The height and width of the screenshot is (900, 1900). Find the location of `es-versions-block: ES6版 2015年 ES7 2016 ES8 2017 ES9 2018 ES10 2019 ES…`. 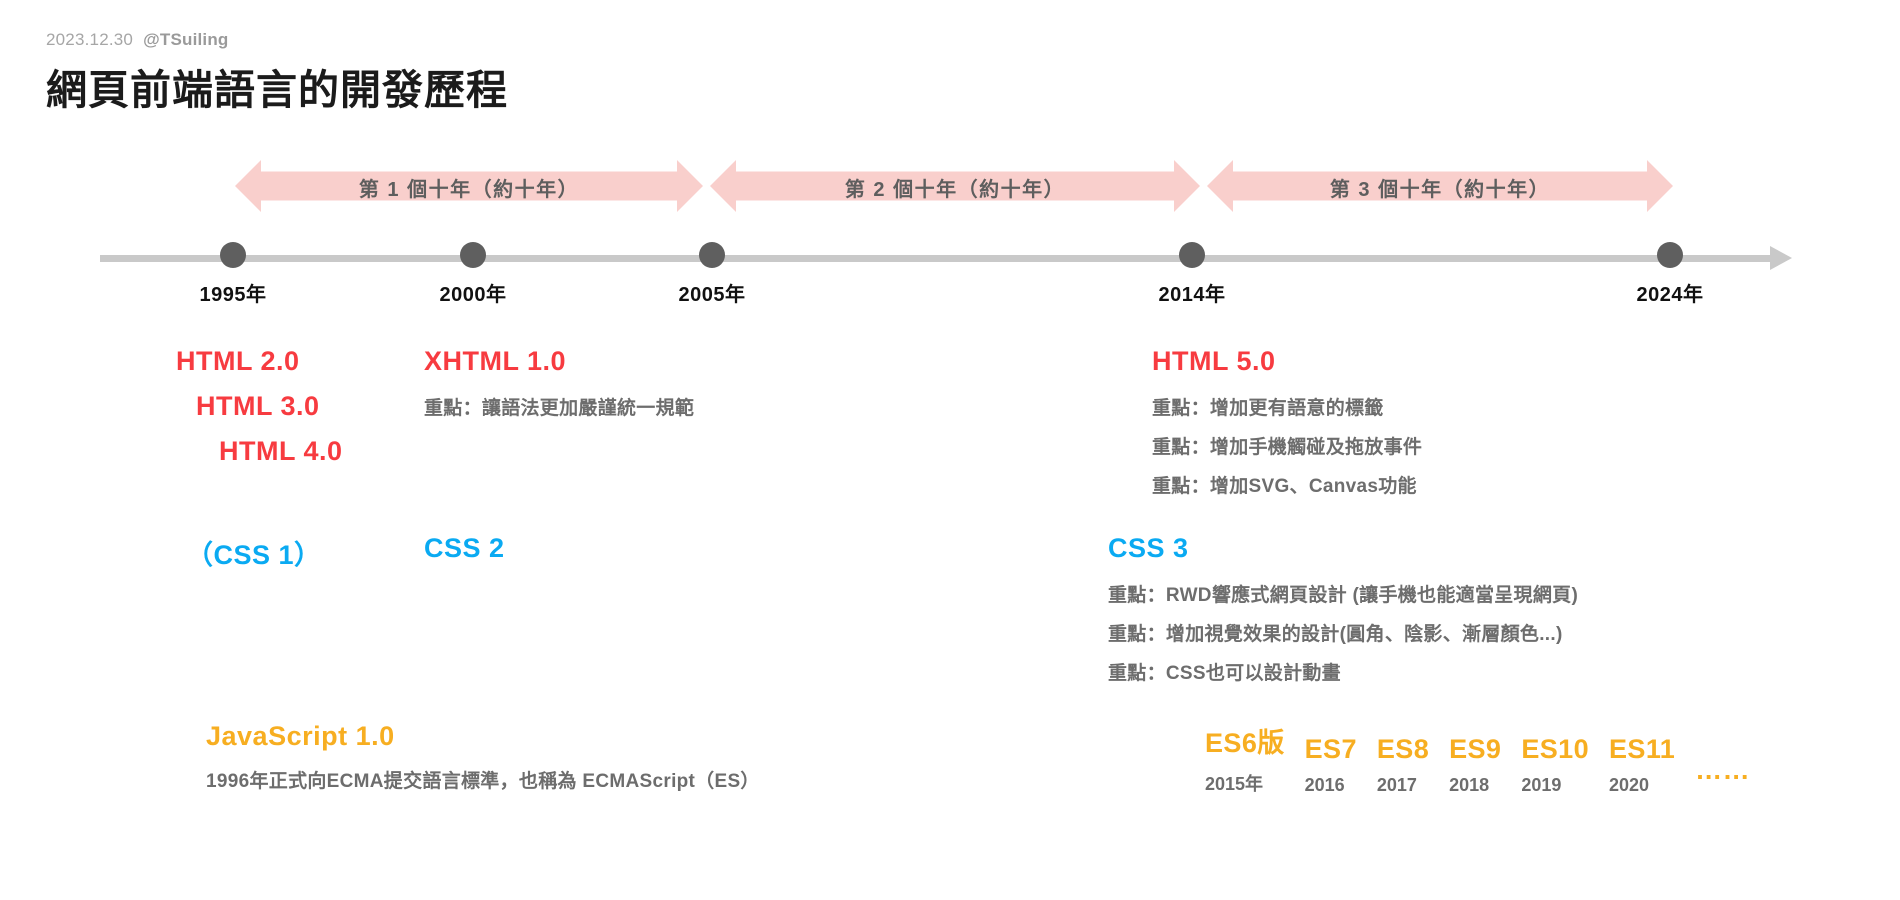

es-versions-block: ES6版 2015年 ES7 2016 ES8 2017 ES9 2018 ES10 2019 ES… is located at coordinates (1487, 758).